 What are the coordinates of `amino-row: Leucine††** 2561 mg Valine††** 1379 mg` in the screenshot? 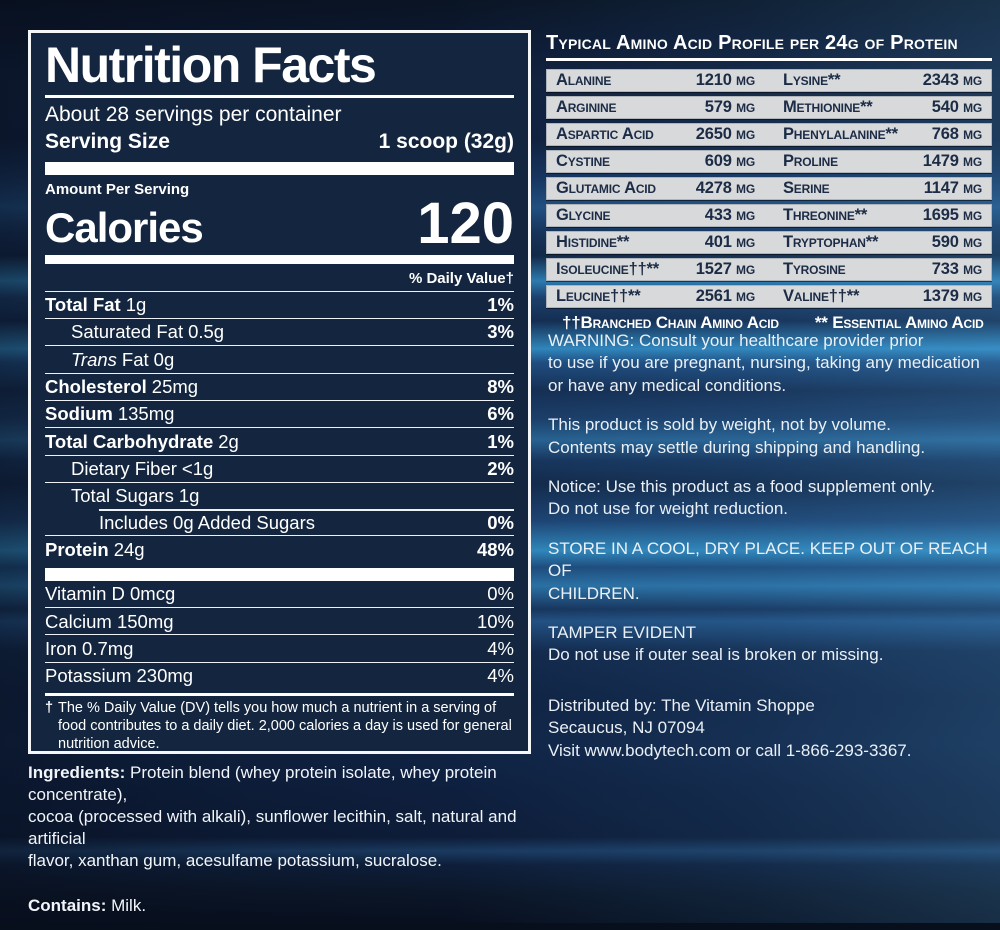 It's located at (769, 296).